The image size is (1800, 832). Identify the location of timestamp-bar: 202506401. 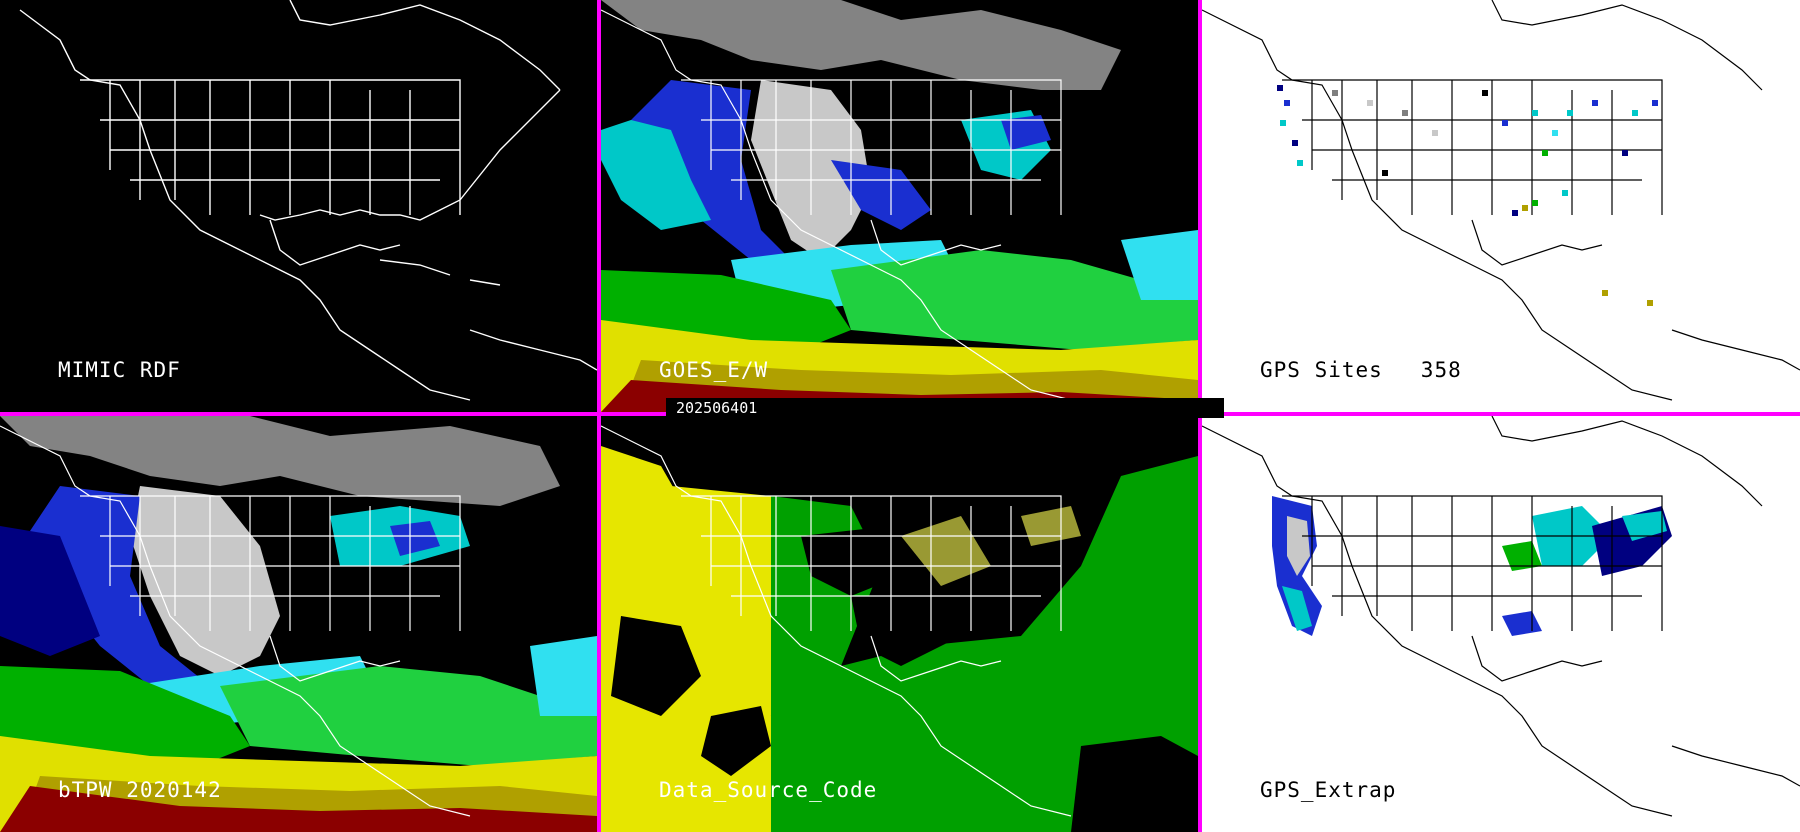
(945, 408).